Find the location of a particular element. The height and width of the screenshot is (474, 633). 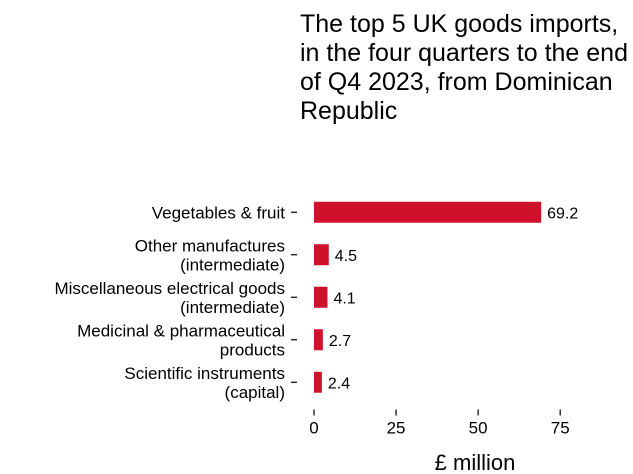

x-tick-label: 75 is located at coordinates (560, 428).